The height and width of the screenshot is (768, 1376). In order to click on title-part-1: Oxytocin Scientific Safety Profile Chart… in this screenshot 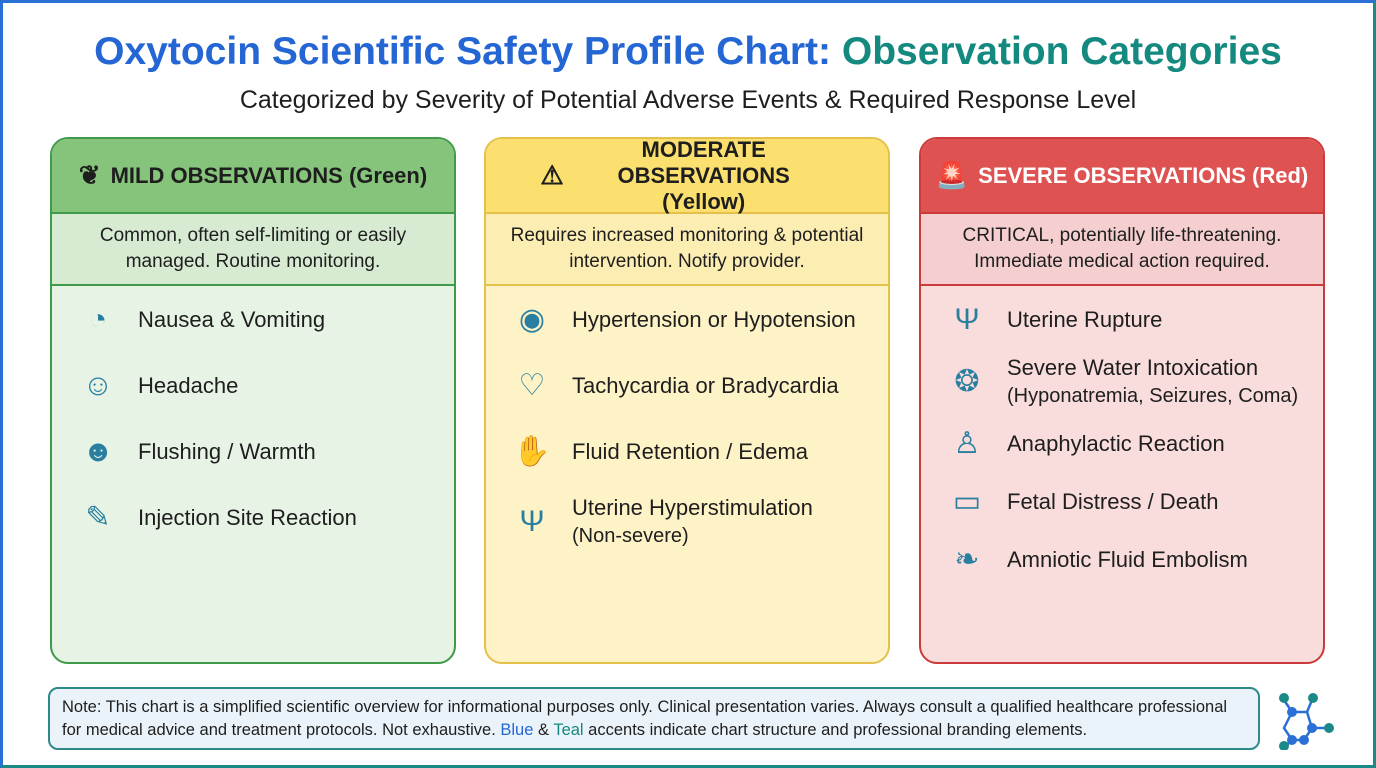, I will do `click(463, 51)`.